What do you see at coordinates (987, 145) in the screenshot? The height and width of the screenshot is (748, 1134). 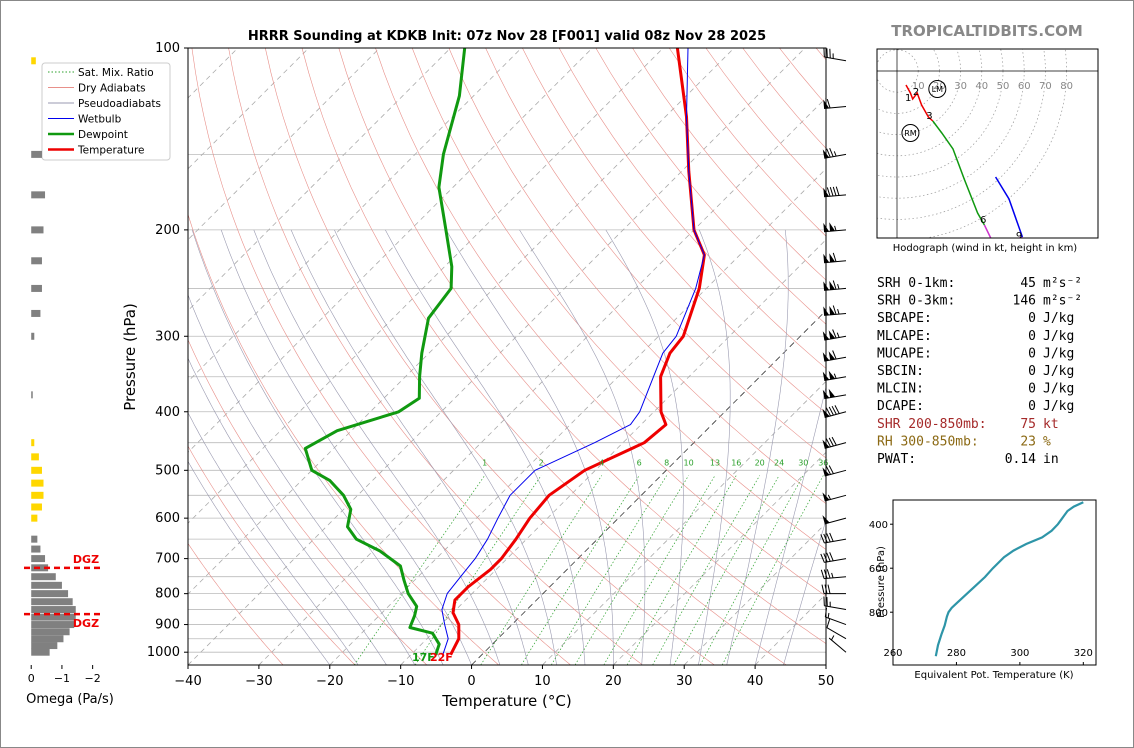 I see `hodograph: 10 20 30 40 50 60 70 80 12 3 6 9 RM LM` at bounding box center [987, 145].